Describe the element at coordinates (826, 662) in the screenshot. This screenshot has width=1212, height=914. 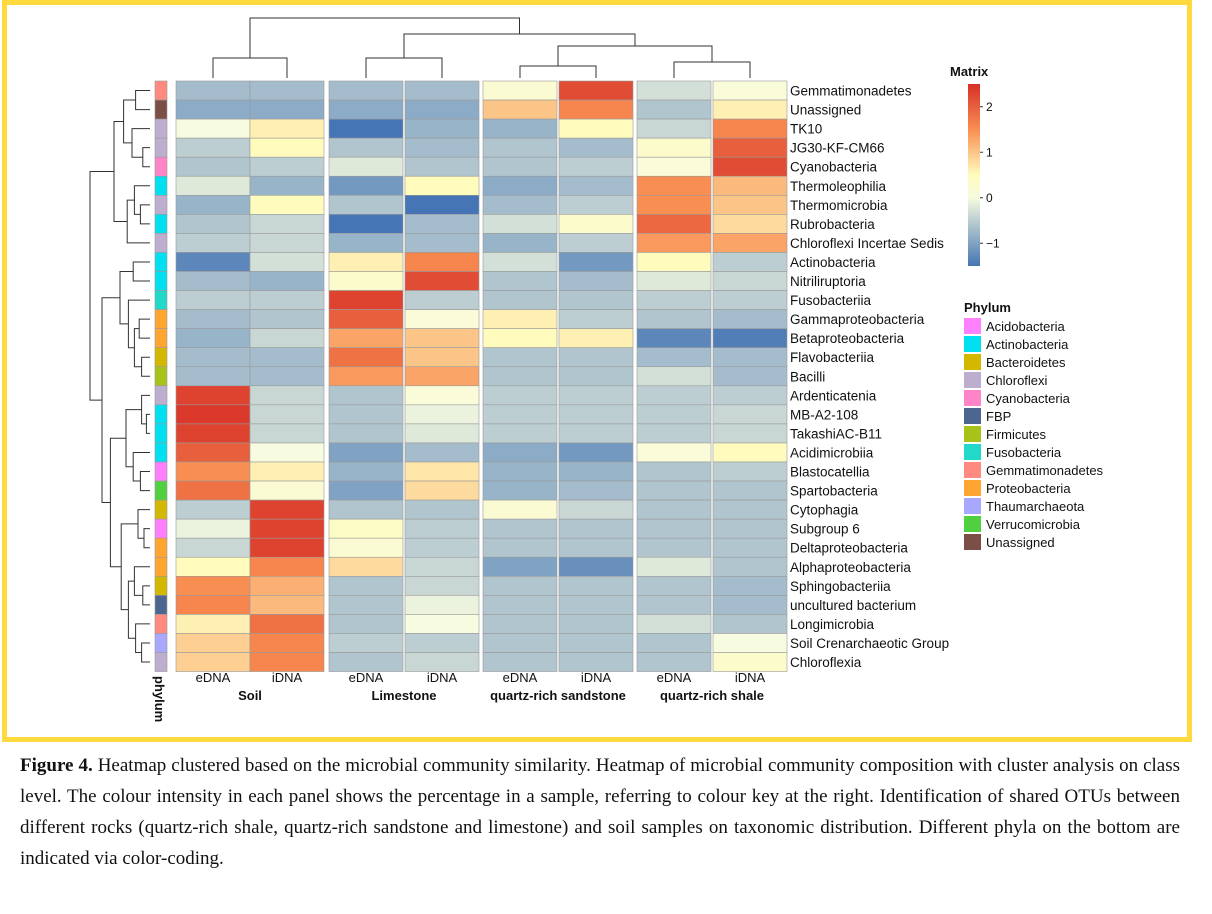
I see `row-label: Chloroflexia` at that location.